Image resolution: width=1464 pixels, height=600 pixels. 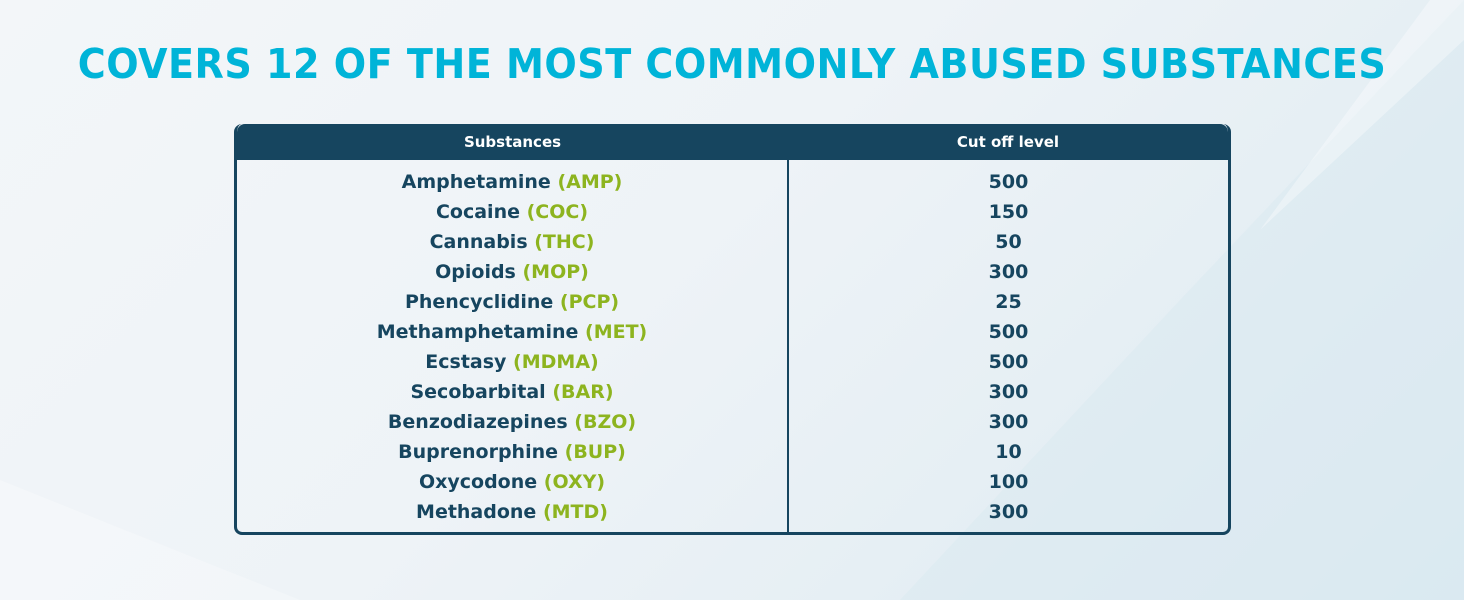 I want to click on substance-abbr: (MDMA), so click(x=556, y=362).